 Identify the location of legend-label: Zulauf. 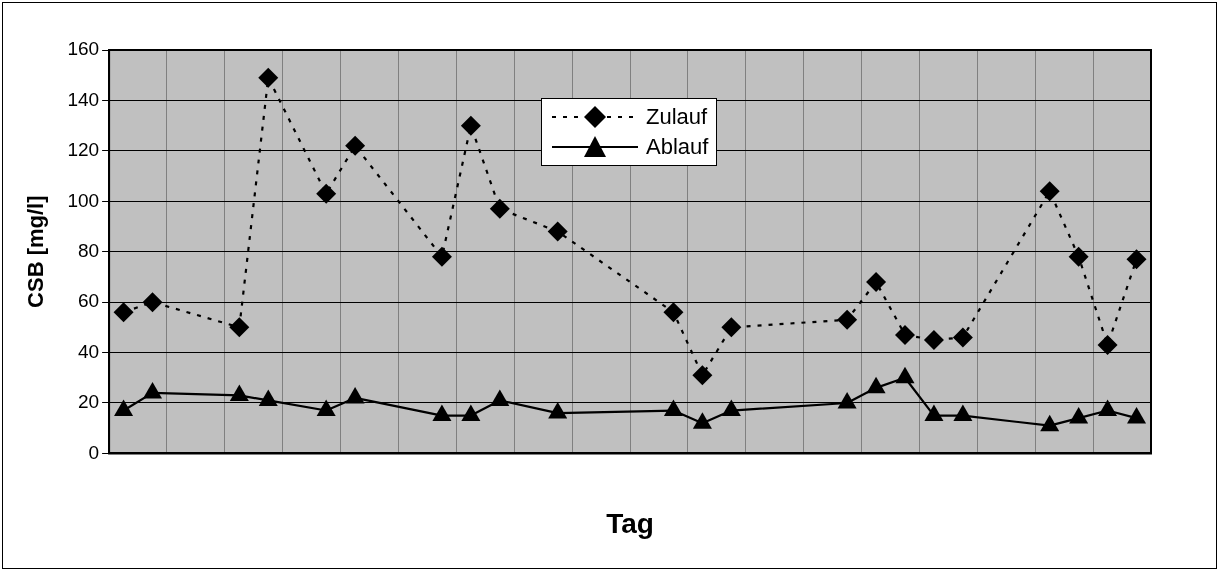
(677, 117).